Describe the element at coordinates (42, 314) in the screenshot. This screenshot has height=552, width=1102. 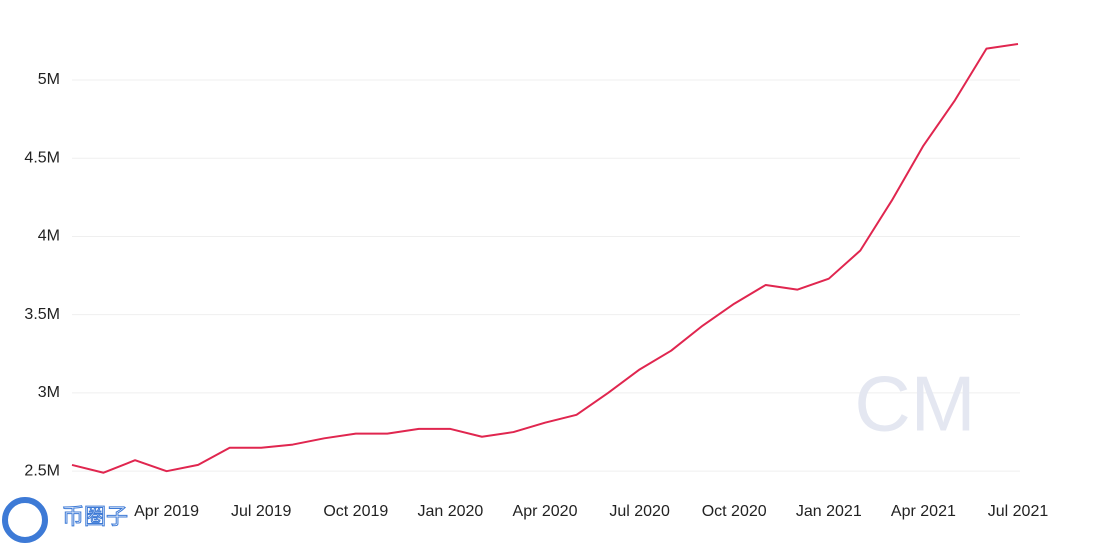
I see `y-tick-label: 3.5M` at that location.